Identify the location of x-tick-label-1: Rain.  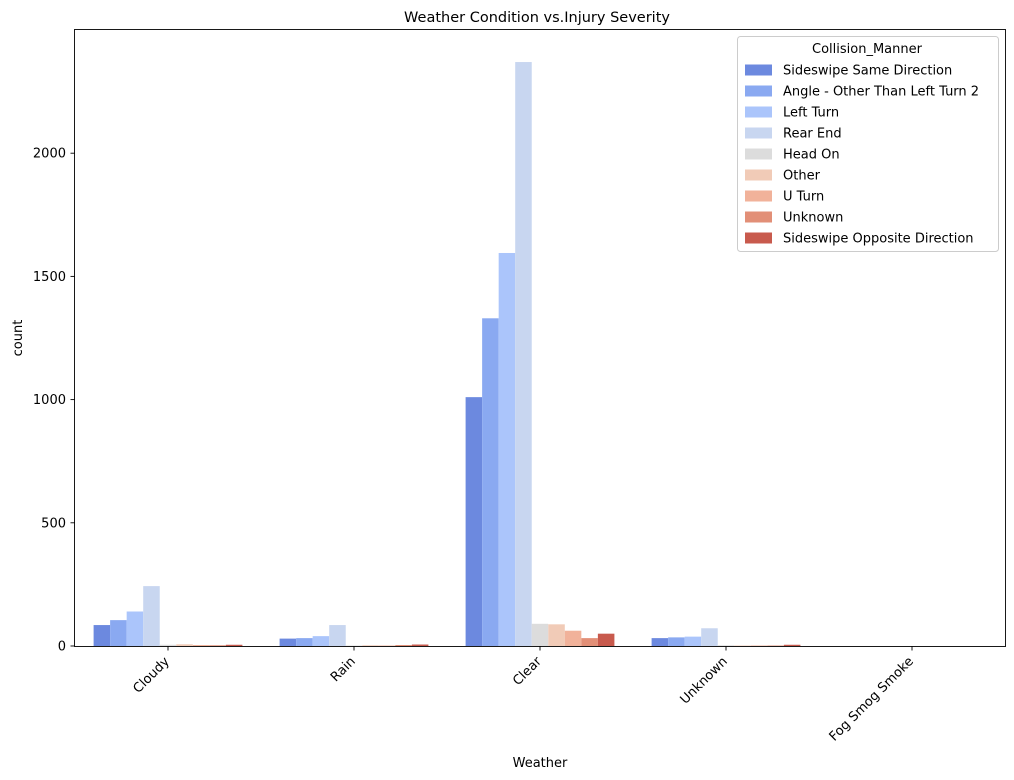
(343, 669).